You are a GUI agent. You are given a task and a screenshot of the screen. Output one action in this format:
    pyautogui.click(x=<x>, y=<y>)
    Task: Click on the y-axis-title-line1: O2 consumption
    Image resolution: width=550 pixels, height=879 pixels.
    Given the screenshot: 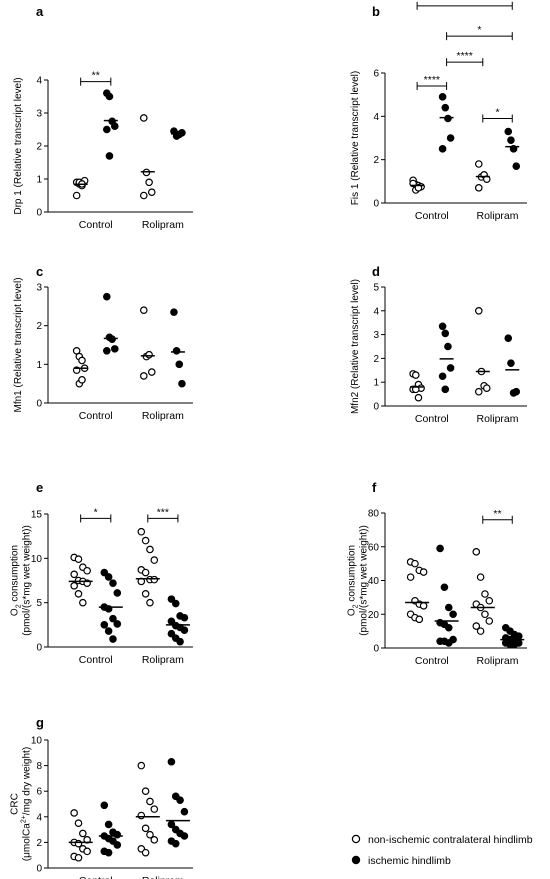 What is the action you would take?
    pyautogui.click(x=16, y=580)
    